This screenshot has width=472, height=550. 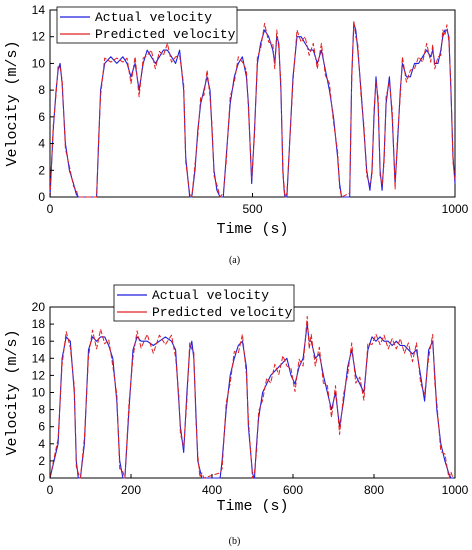 I want to click on y-tick-label: 16, so click(x=39, y=341).